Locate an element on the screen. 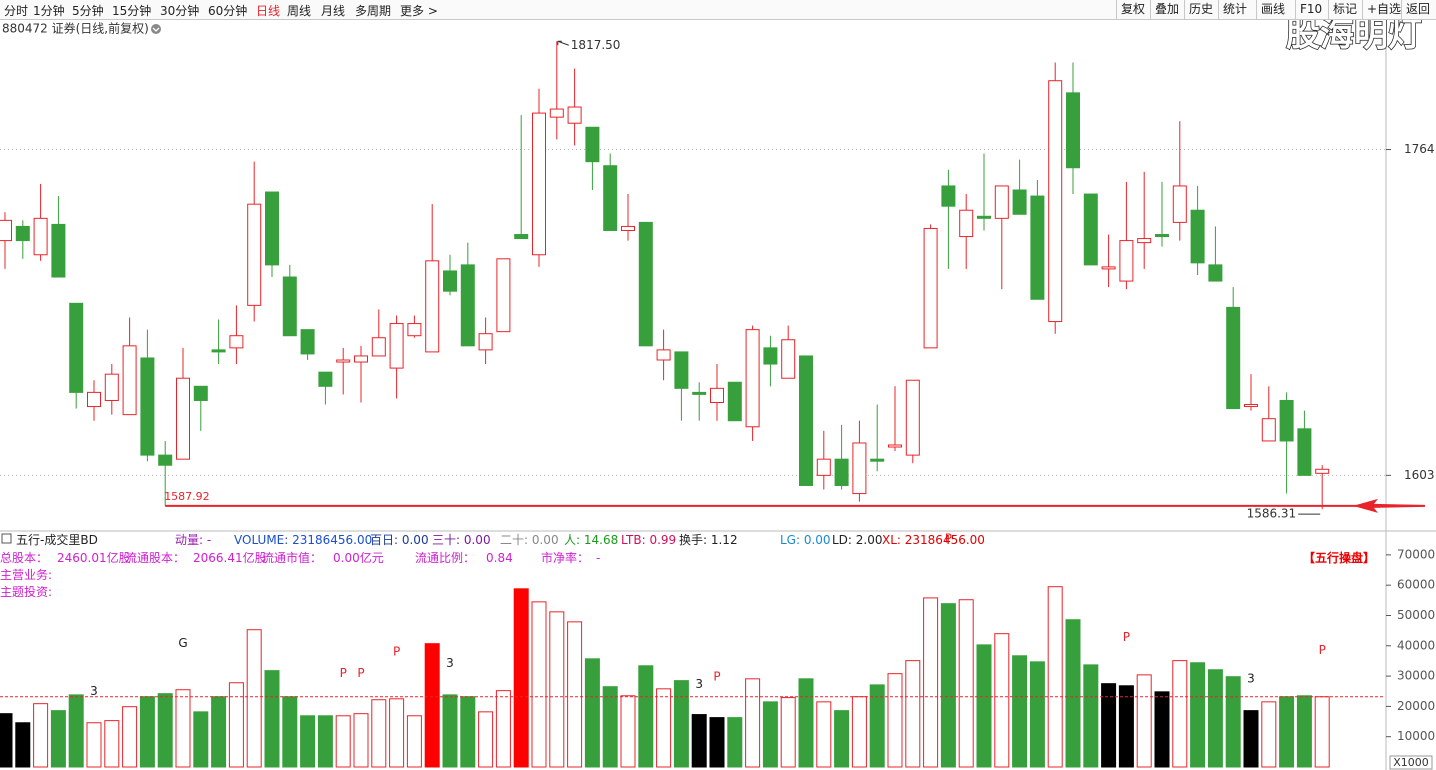 The image size is (1436, 770). indicator-value: 百日: 0.00 is located at coordinates (399, 540).